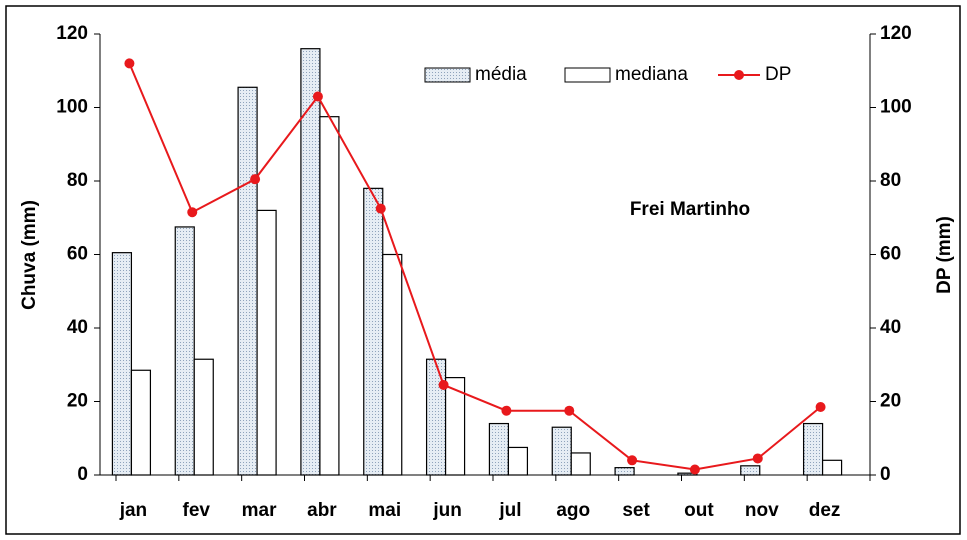 Image resolution: width=967 pixels, height=540 pixels. I want to click on annotation: Frei Martinho, so click(690, 209).